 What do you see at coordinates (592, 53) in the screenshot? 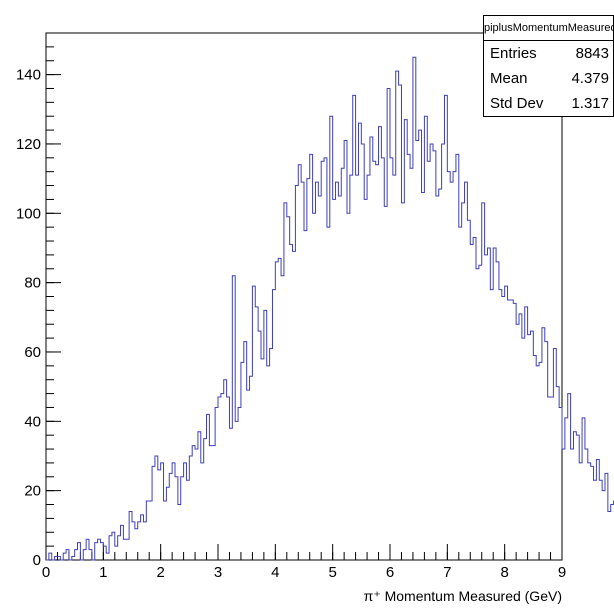
I see `stats-value-entries: 8843` at bounding box center [592, 53].